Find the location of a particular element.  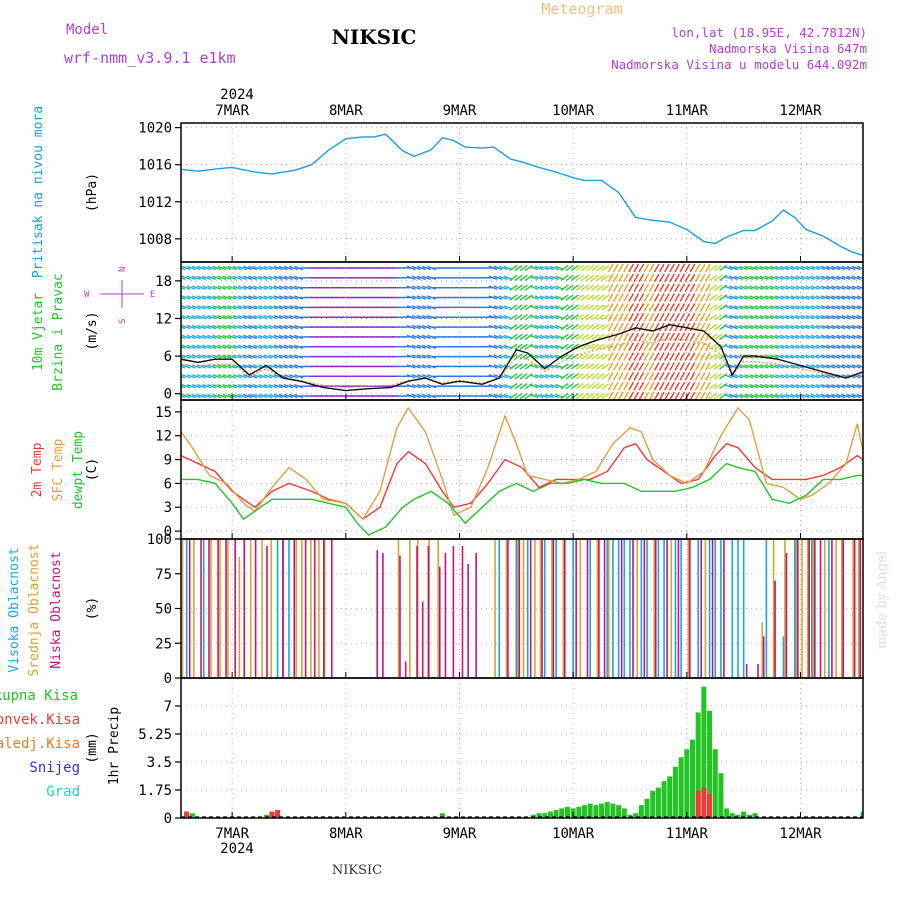

panel-frame is located at coordinates (522, 469).